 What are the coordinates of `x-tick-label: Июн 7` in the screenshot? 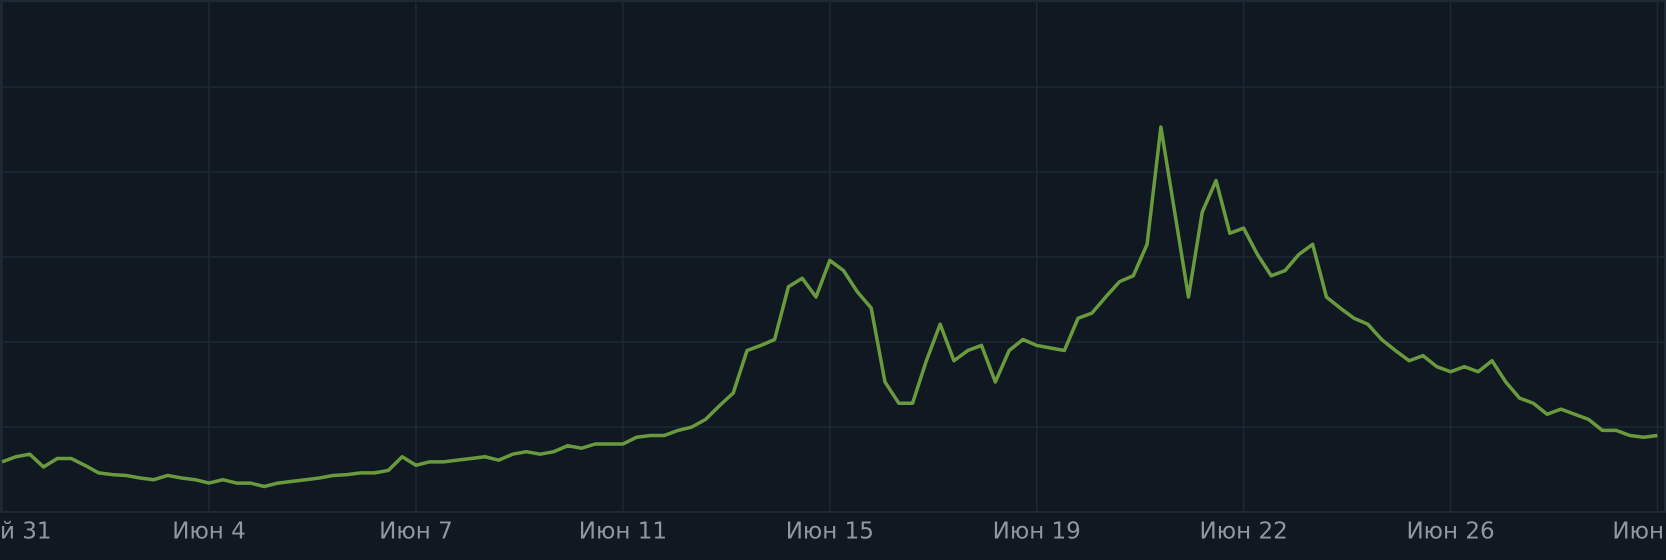 It's located at (416, 532).